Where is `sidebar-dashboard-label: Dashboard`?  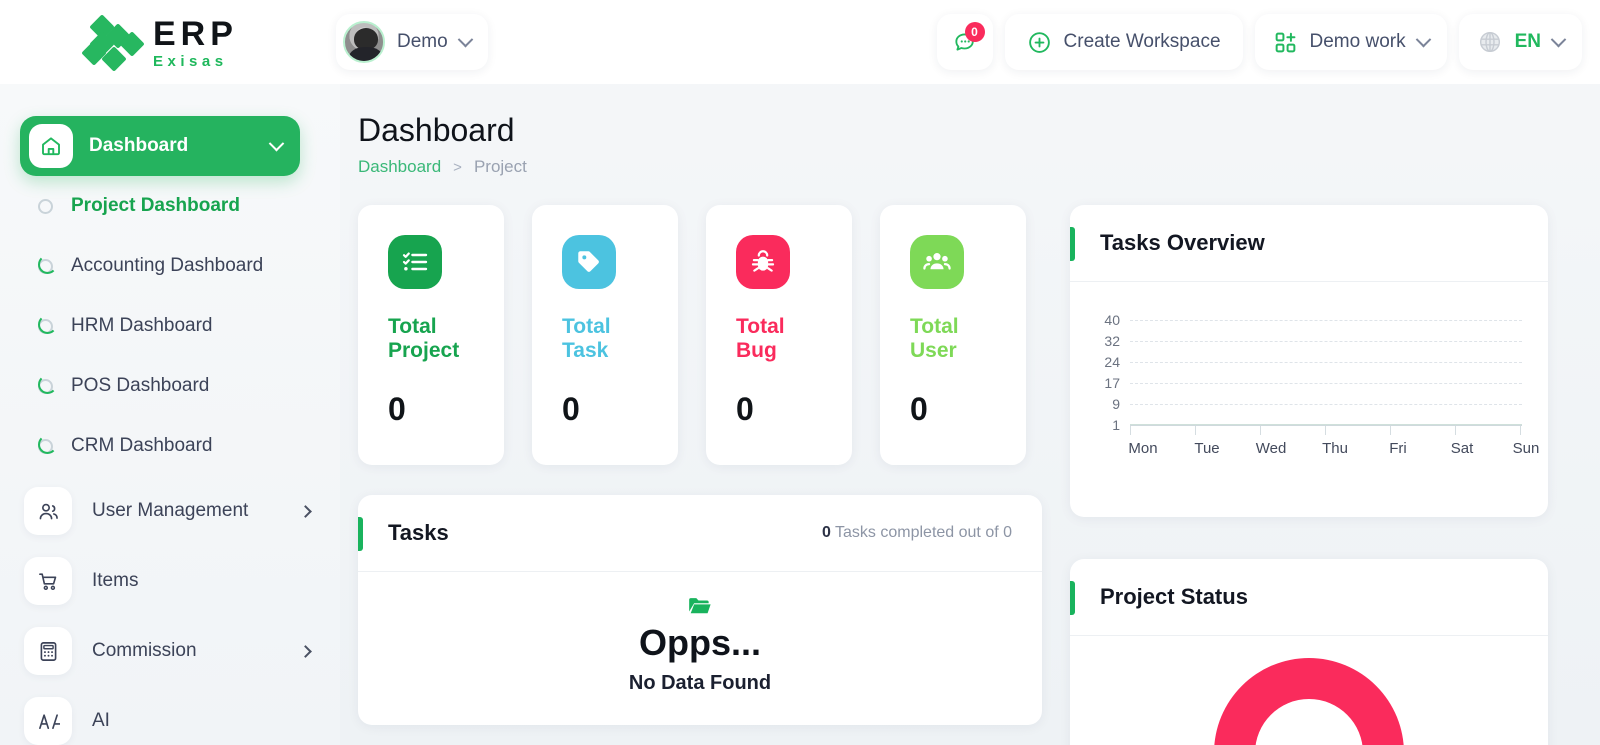
sidebar-dashboard-label: Dashboard is located at coordinates (139, 145).